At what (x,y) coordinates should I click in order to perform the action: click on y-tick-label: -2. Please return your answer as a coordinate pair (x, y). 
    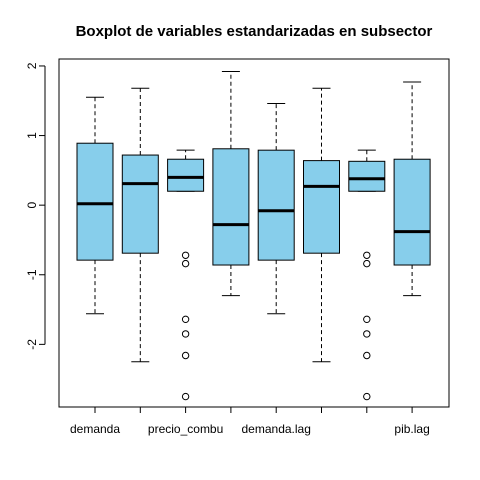
    Looking at the image, I should click on (32, 344).